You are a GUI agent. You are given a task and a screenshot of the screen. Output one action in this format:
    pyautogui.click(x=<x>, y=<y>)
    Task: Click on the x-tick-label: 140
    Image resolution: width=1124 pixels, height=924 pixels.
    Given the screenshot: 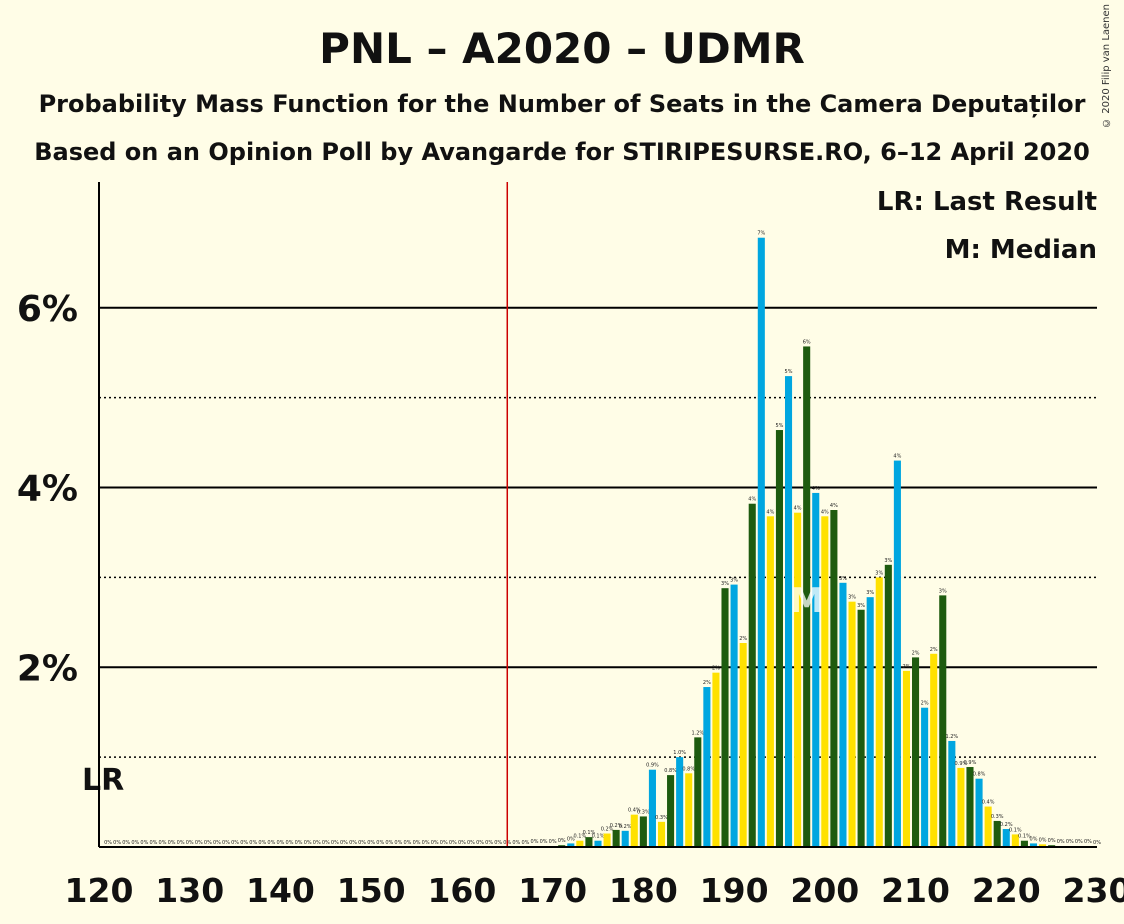 What is the action you would take?
    pyautogui.click(x=280, y=890)
    